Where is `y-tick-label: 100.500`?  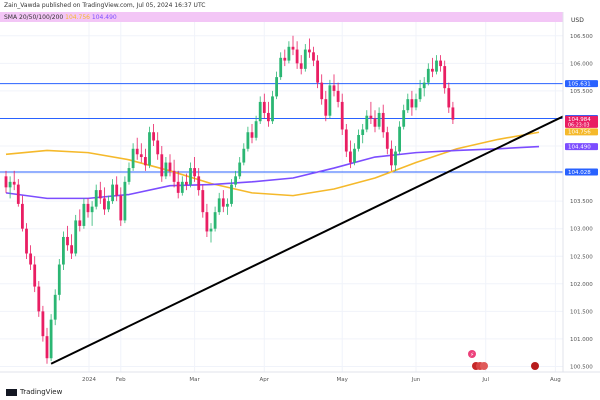 y-tick-label: 100.500 is located at coordinates (581, 367).